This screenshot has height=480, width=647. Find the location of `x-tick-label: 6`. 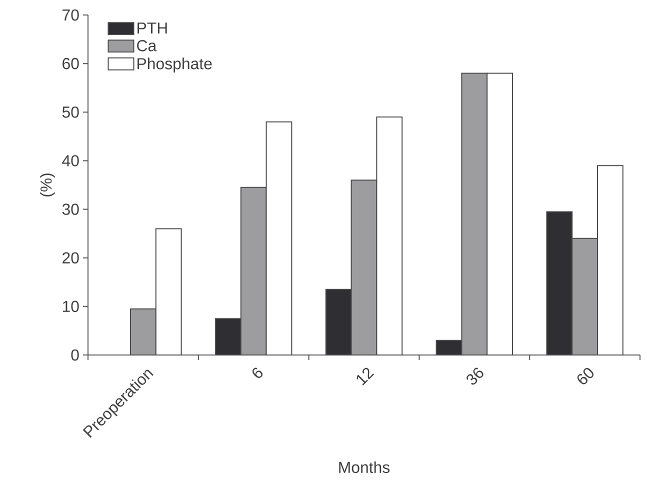

x-tick-label: 6 is located at coordinates (257, 373).